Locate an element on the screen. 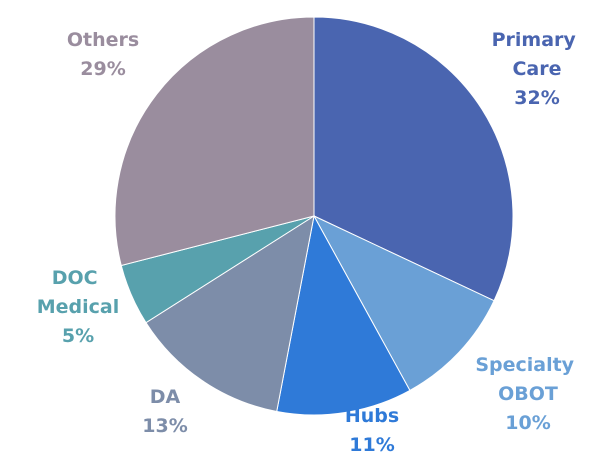 This screenshot has height=463, width=608. slice-label: Others is located at coordinates (103, 40).